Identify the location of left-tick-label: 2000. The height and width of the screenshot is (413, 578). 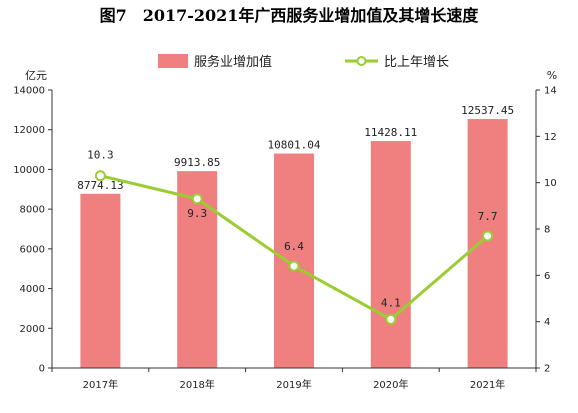
(32, 329).